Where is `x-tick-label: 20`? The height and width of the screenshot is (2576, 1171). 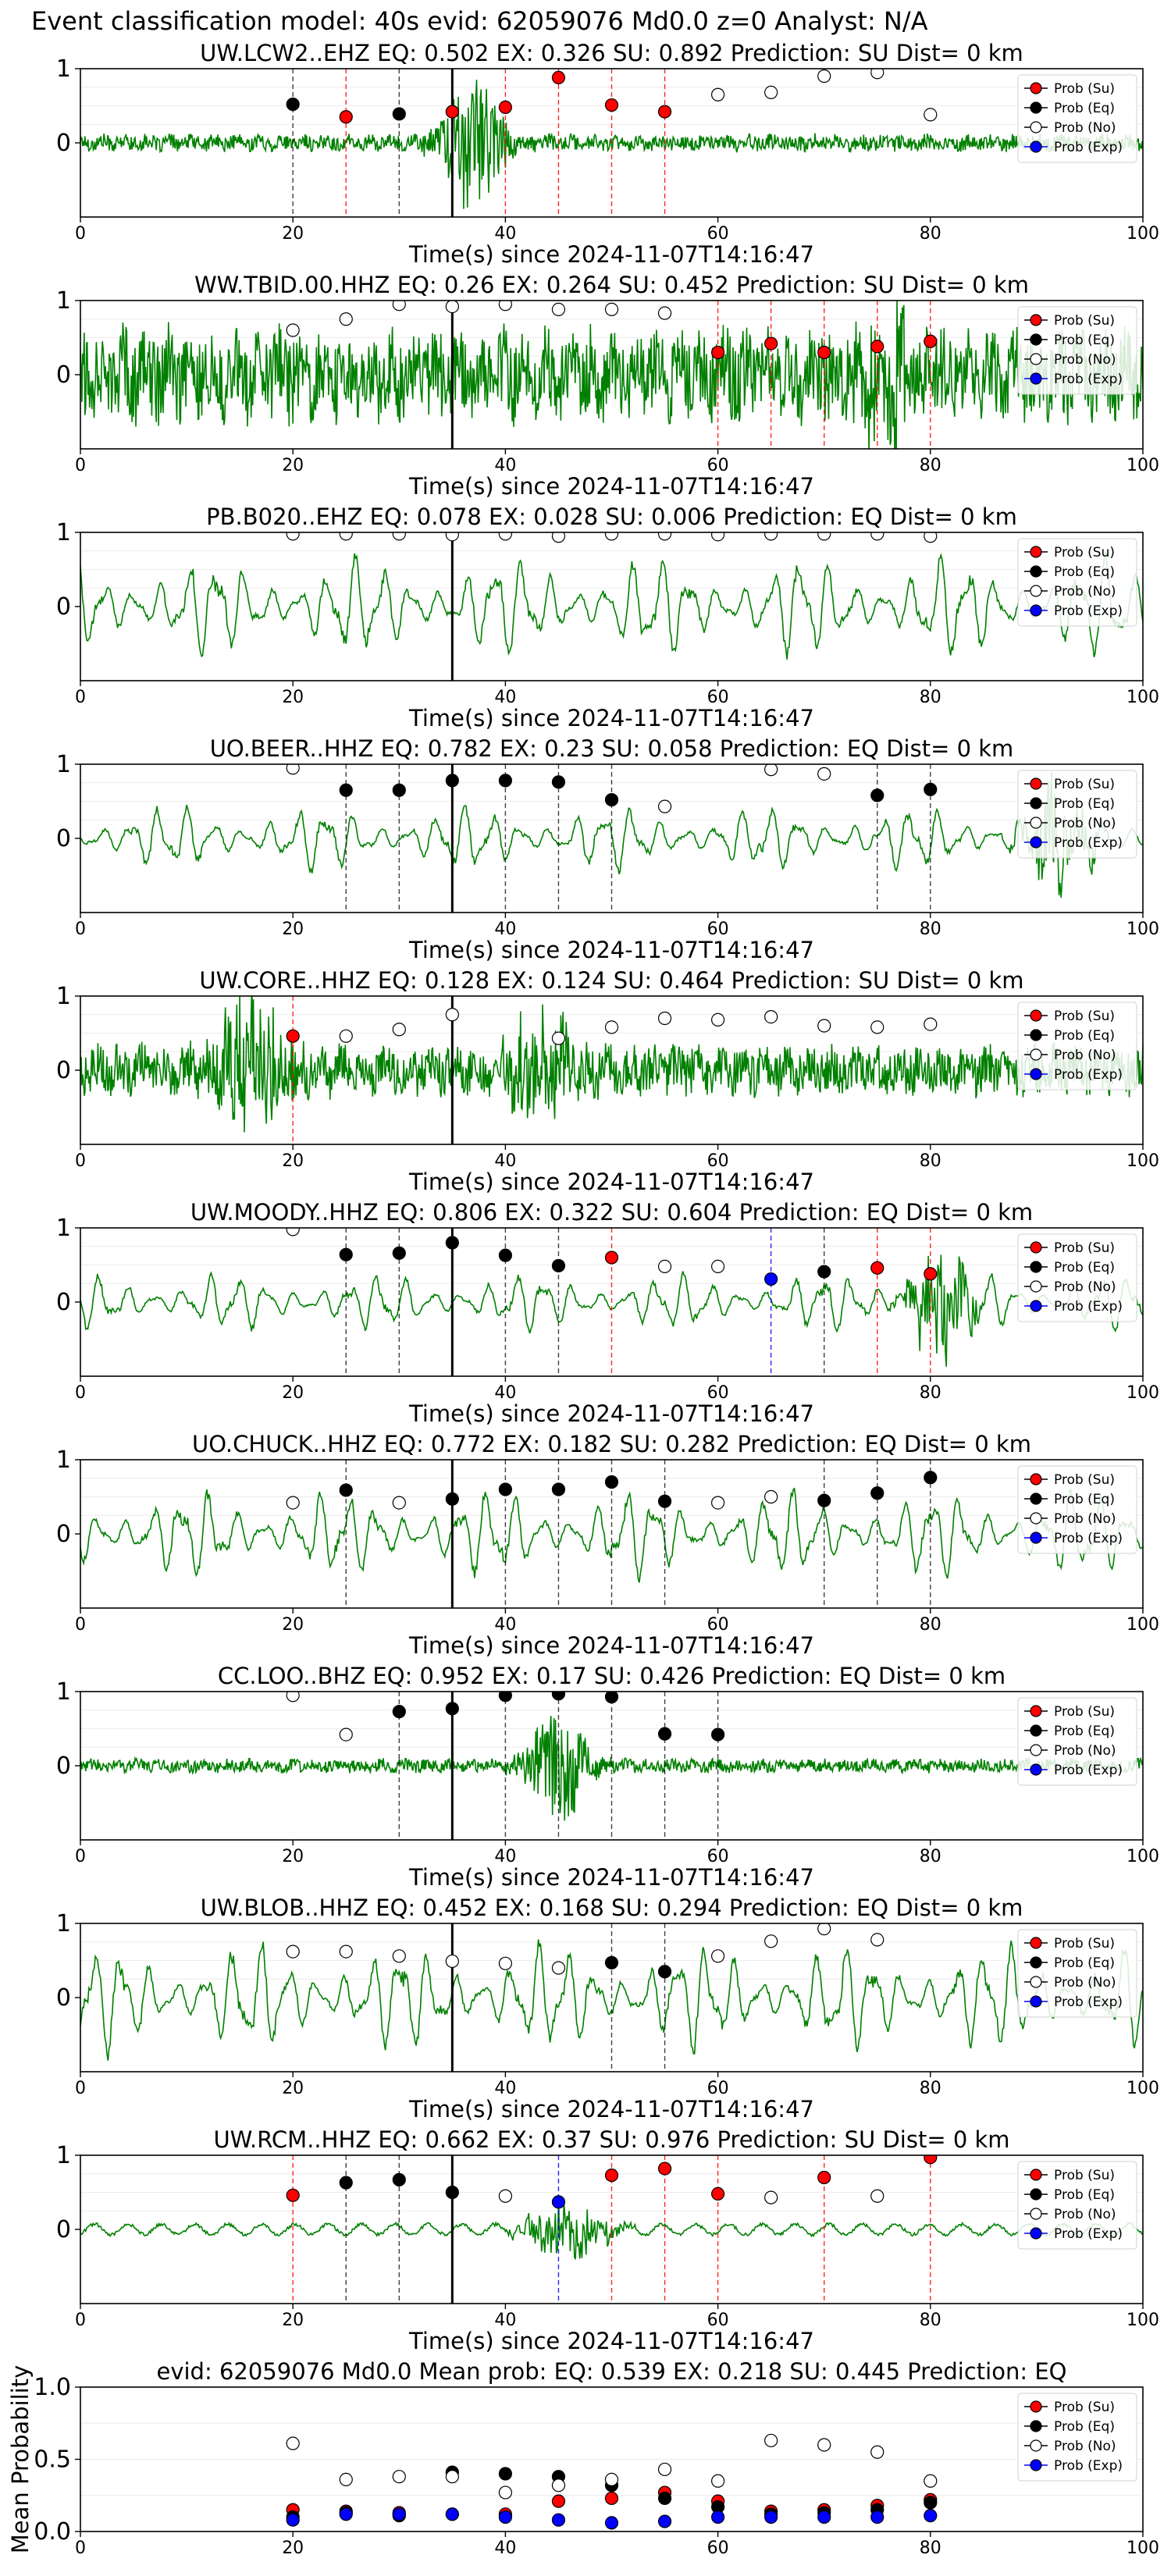
x-tick-label: 20 is located at coordinates (293, 2320).